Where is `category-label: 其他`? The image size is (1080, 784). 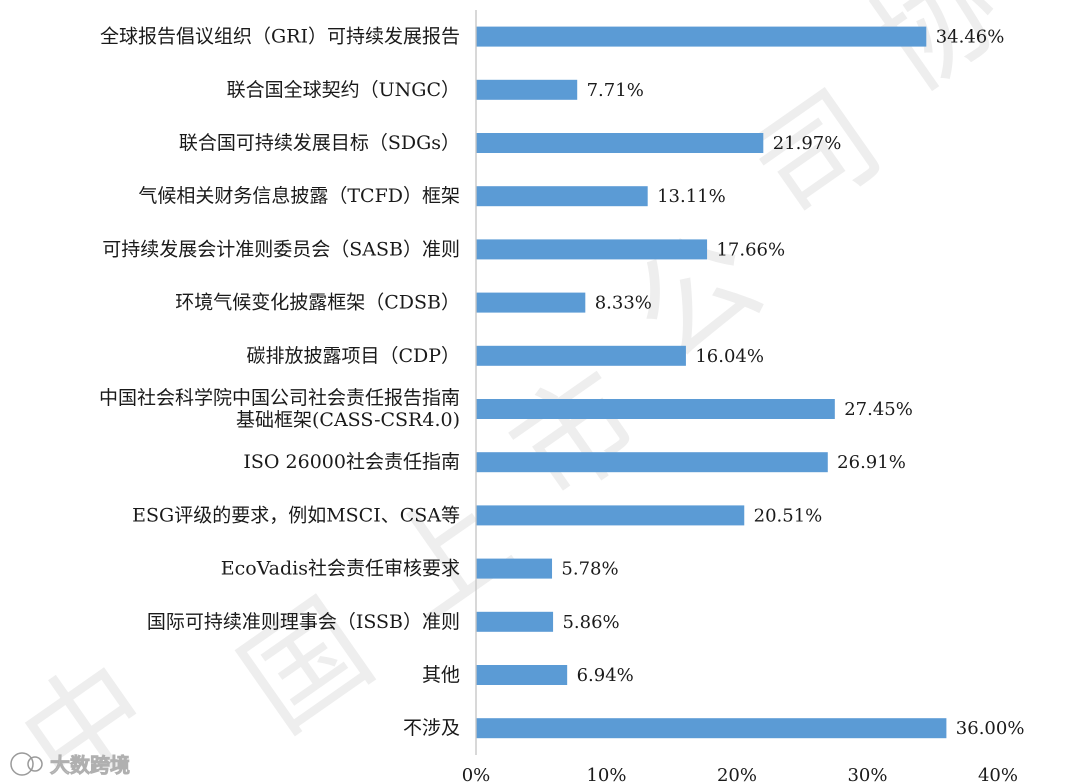 category-label: 其他 is located at coordinates (441, 675).